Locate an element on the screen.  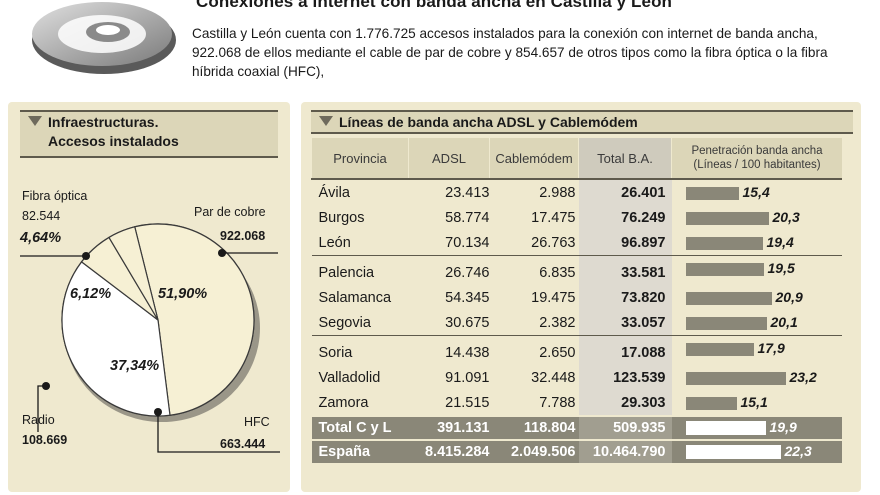
cell-penetracion: 20,1 is located at coordinates (756, 323).